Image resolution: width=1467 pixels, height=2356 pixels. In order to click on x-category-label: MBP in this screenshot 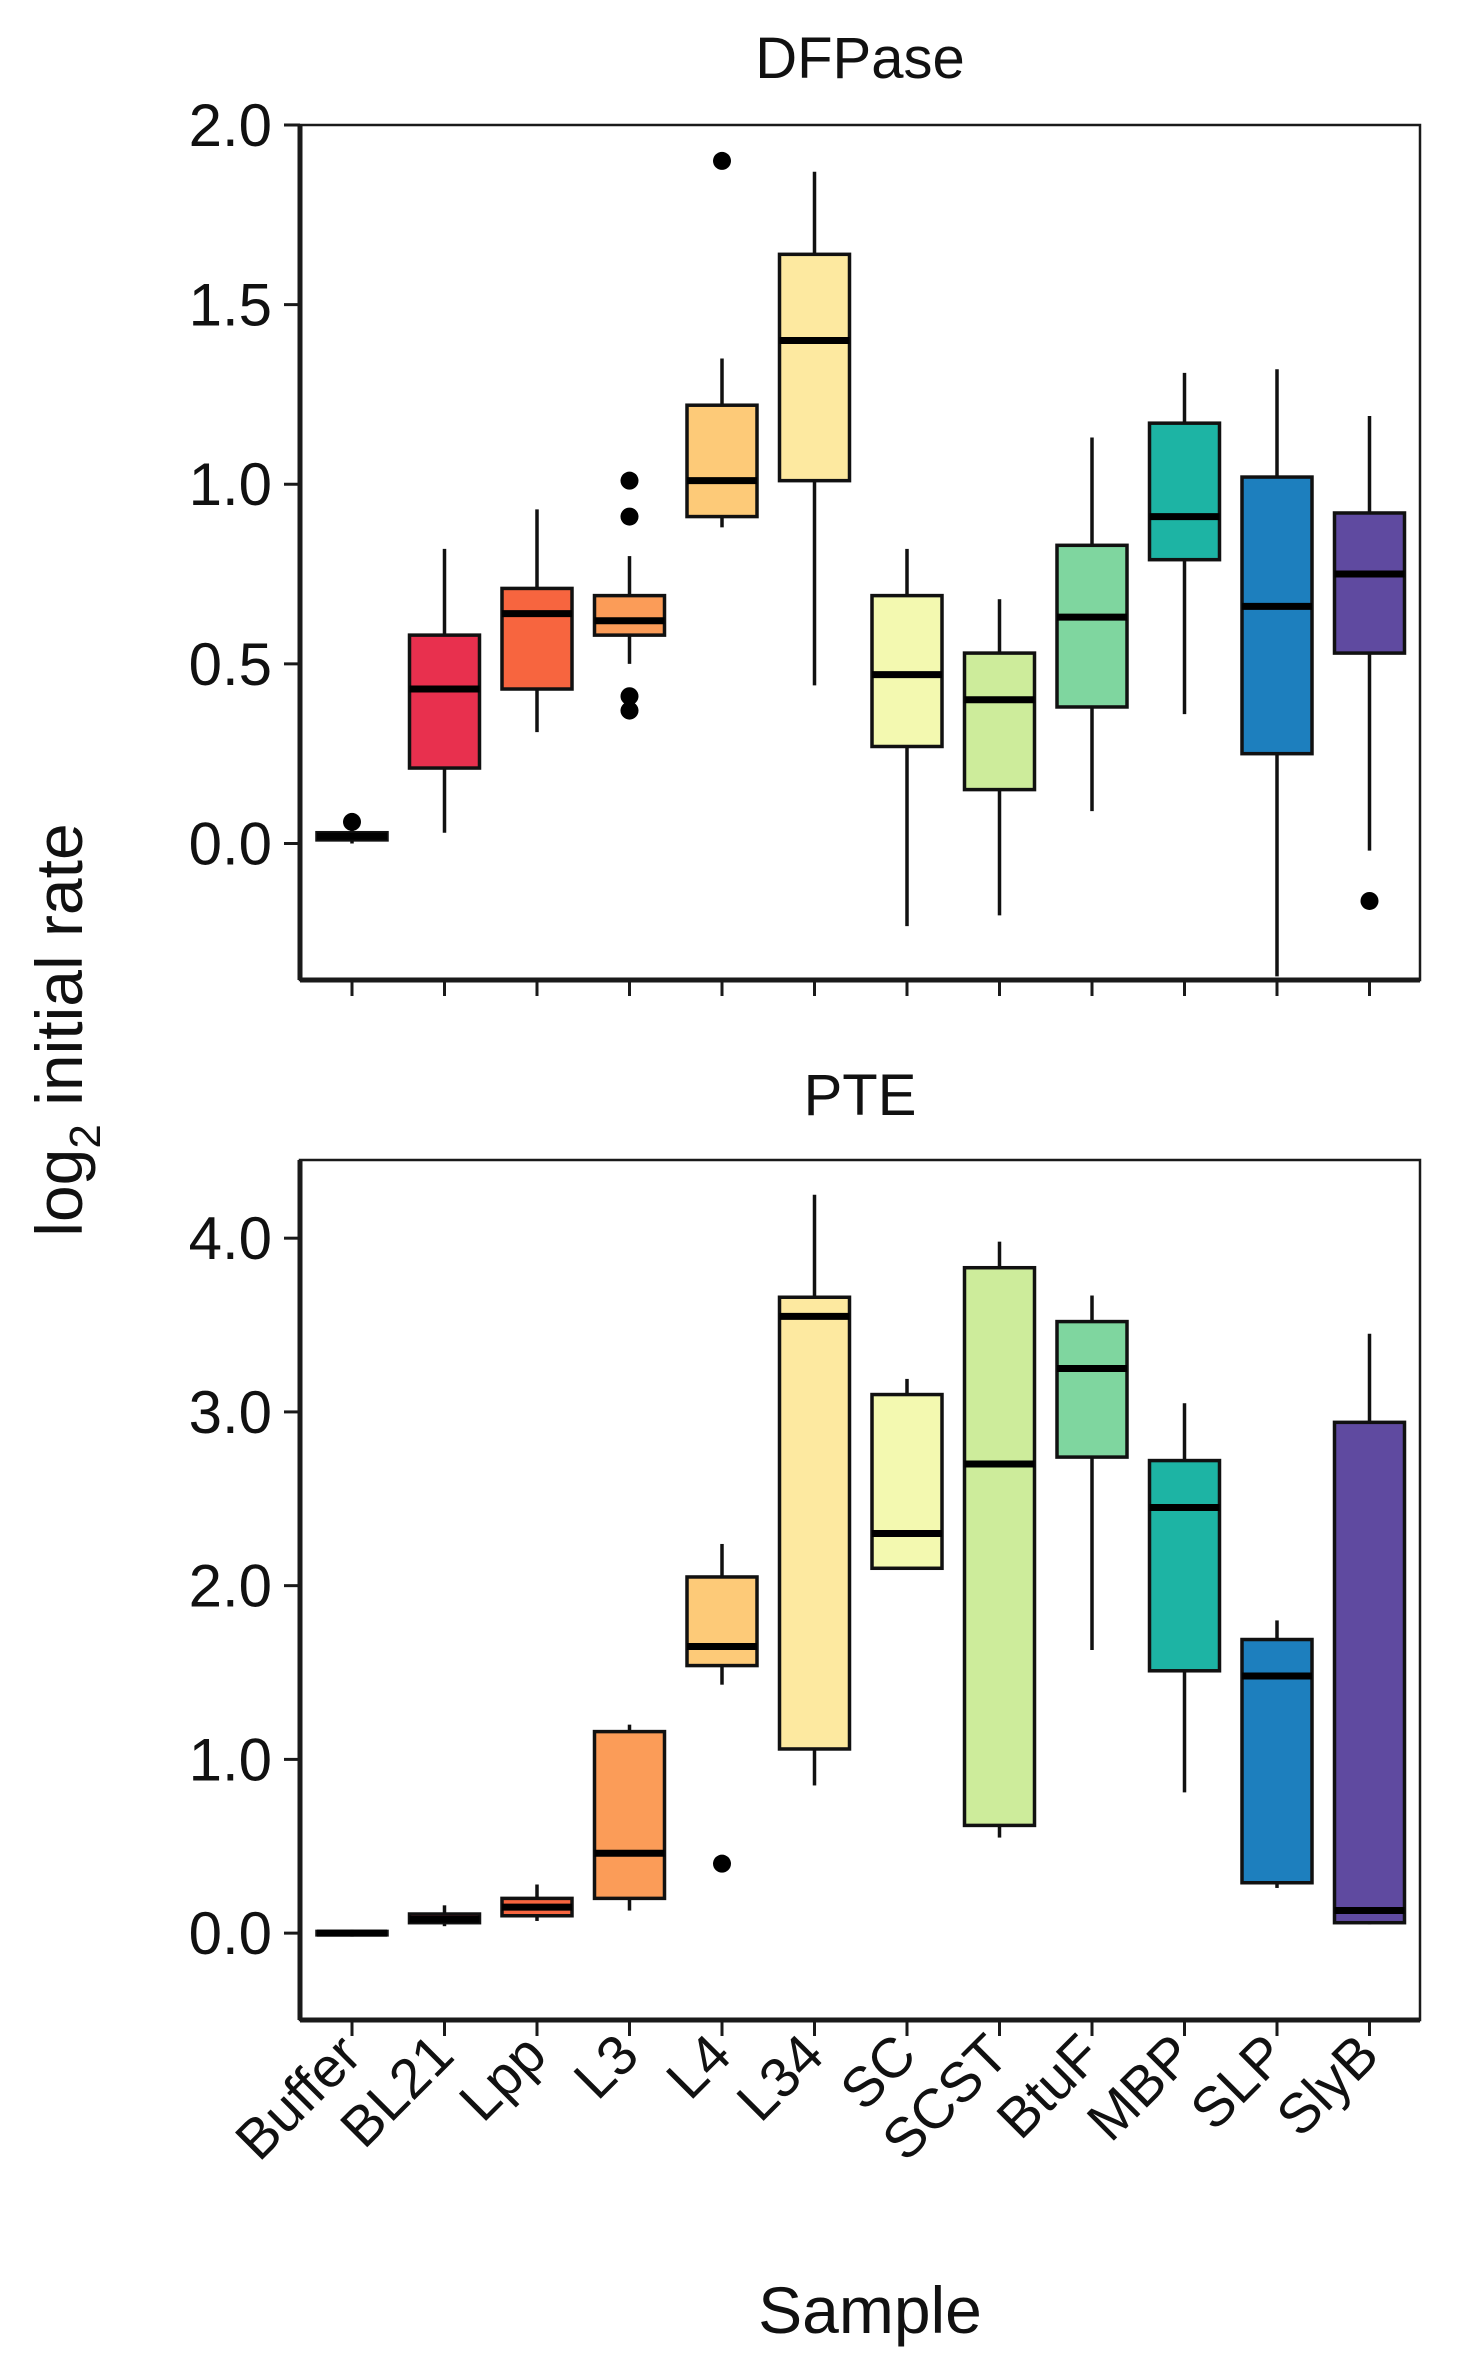, I will do `click(1140, 2087)`.